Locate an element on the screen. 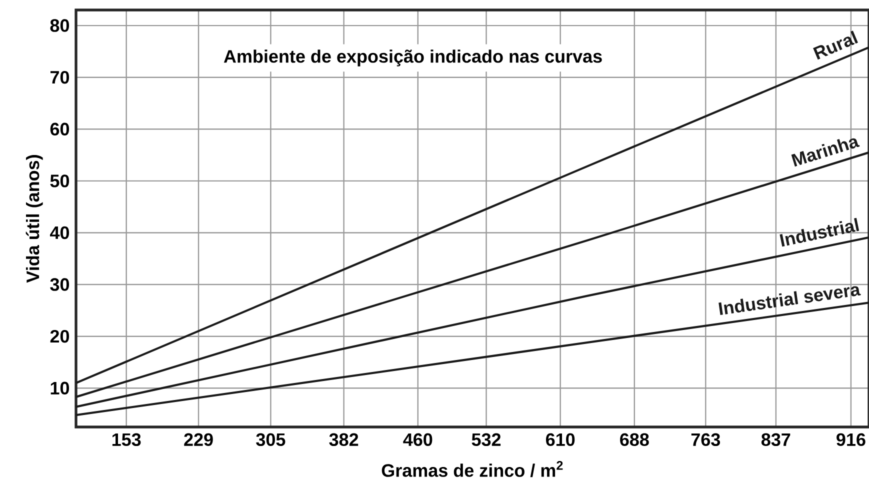  y-tick-label: 70 is located at coordinates (60, 77).